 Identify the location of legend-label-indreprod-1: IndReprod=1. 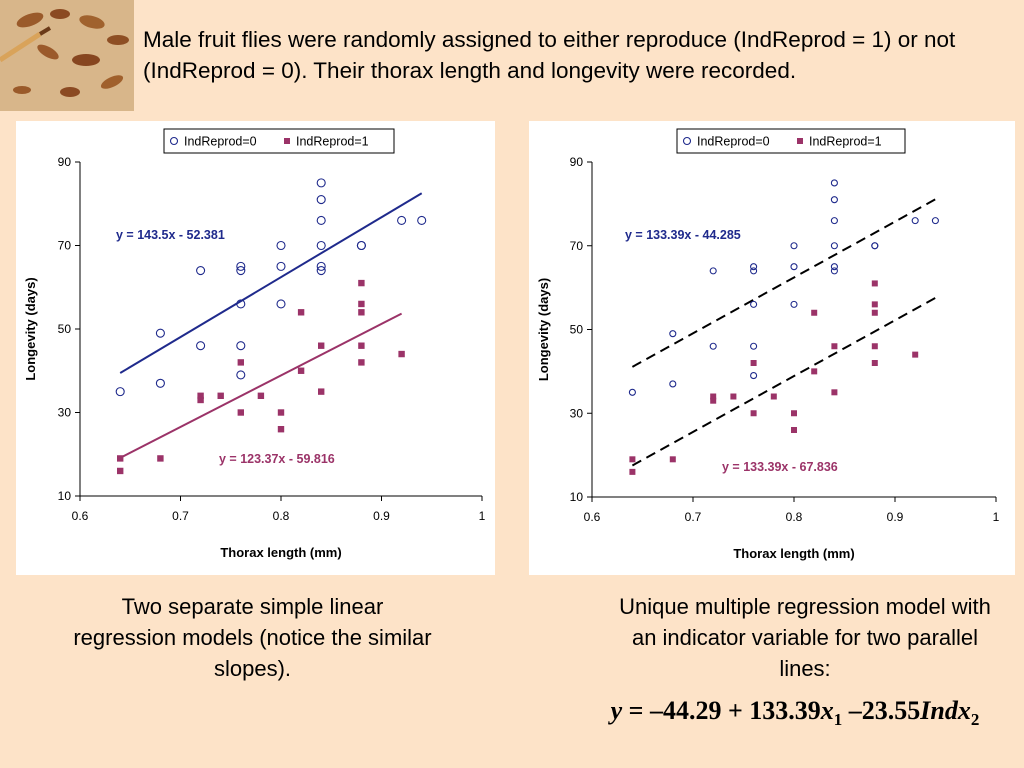
(332, 142).